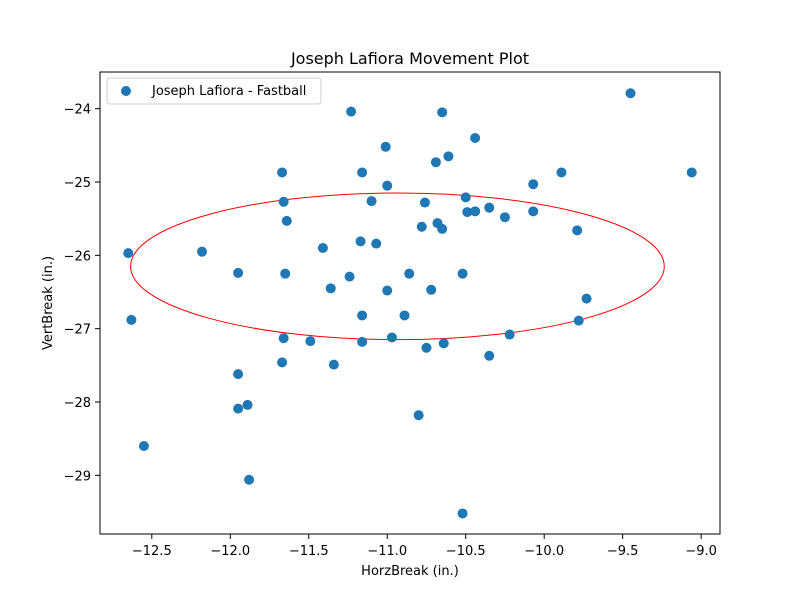 The width and height of the screenshot is (800, 600). I want to click on y-tick-label: −26, so click(77, 256).